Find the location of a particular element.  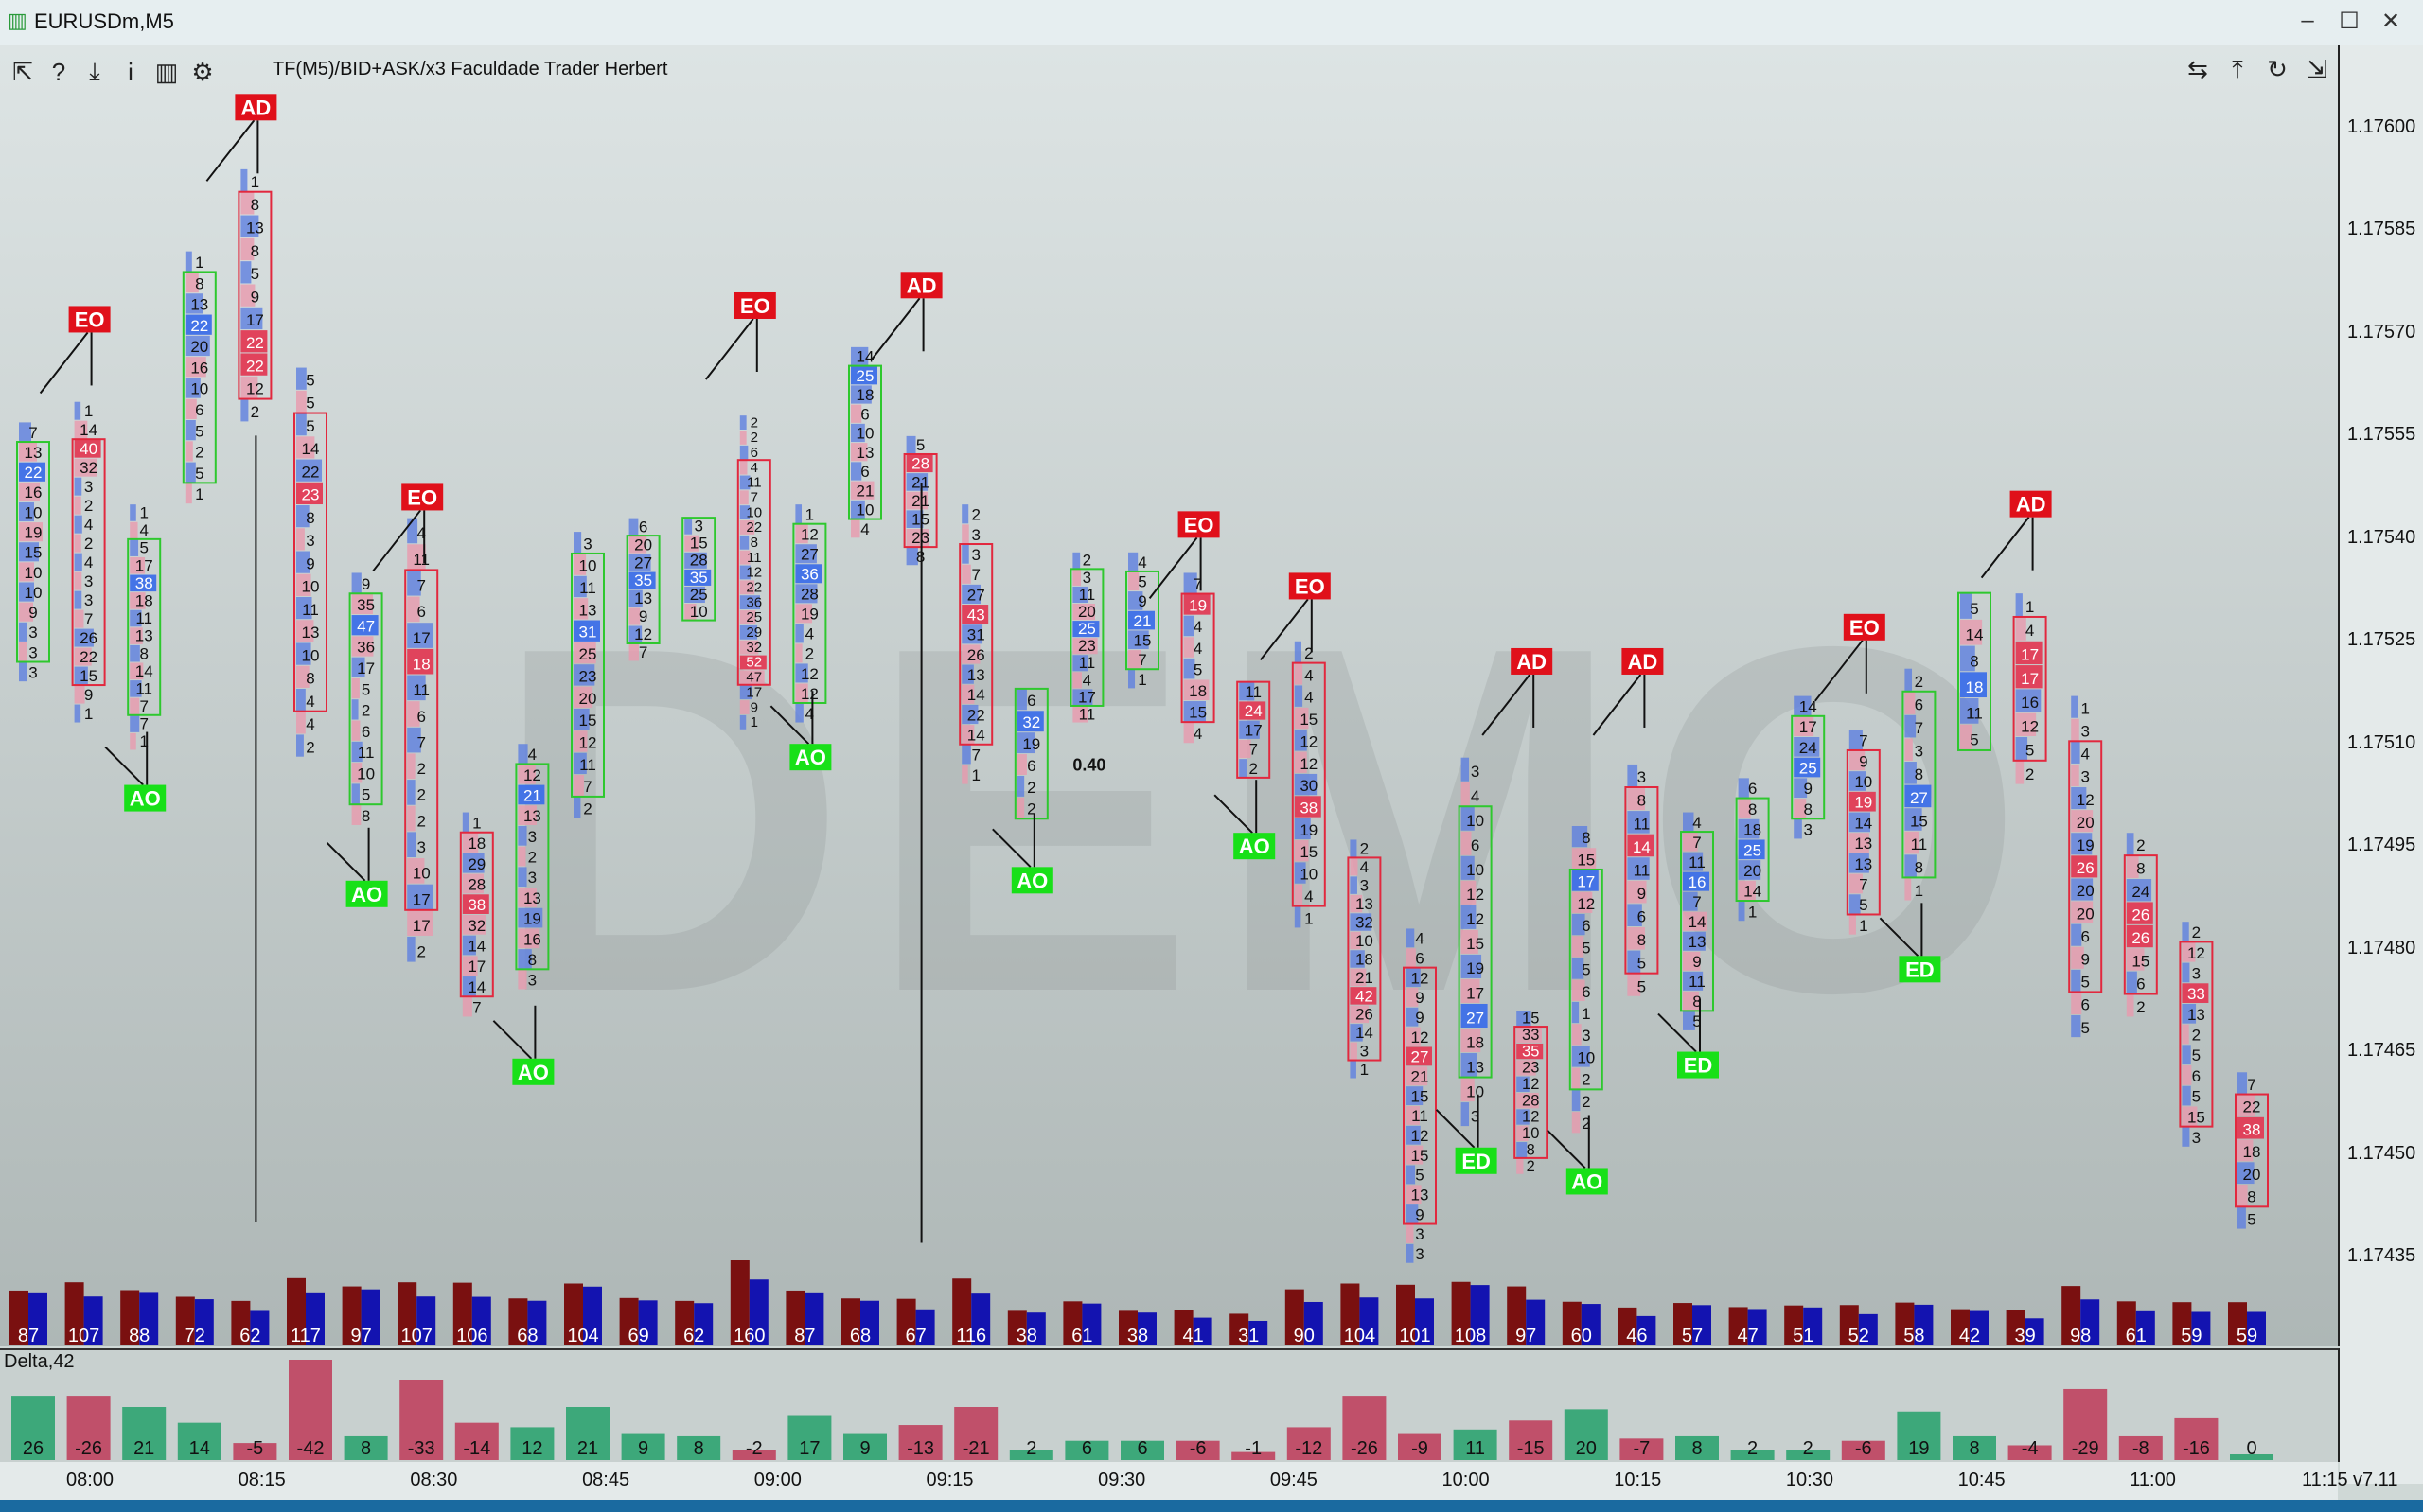

footprint-candle: 7 19 4 4 5 18 15 4 is located at coordinates (1197, 658).